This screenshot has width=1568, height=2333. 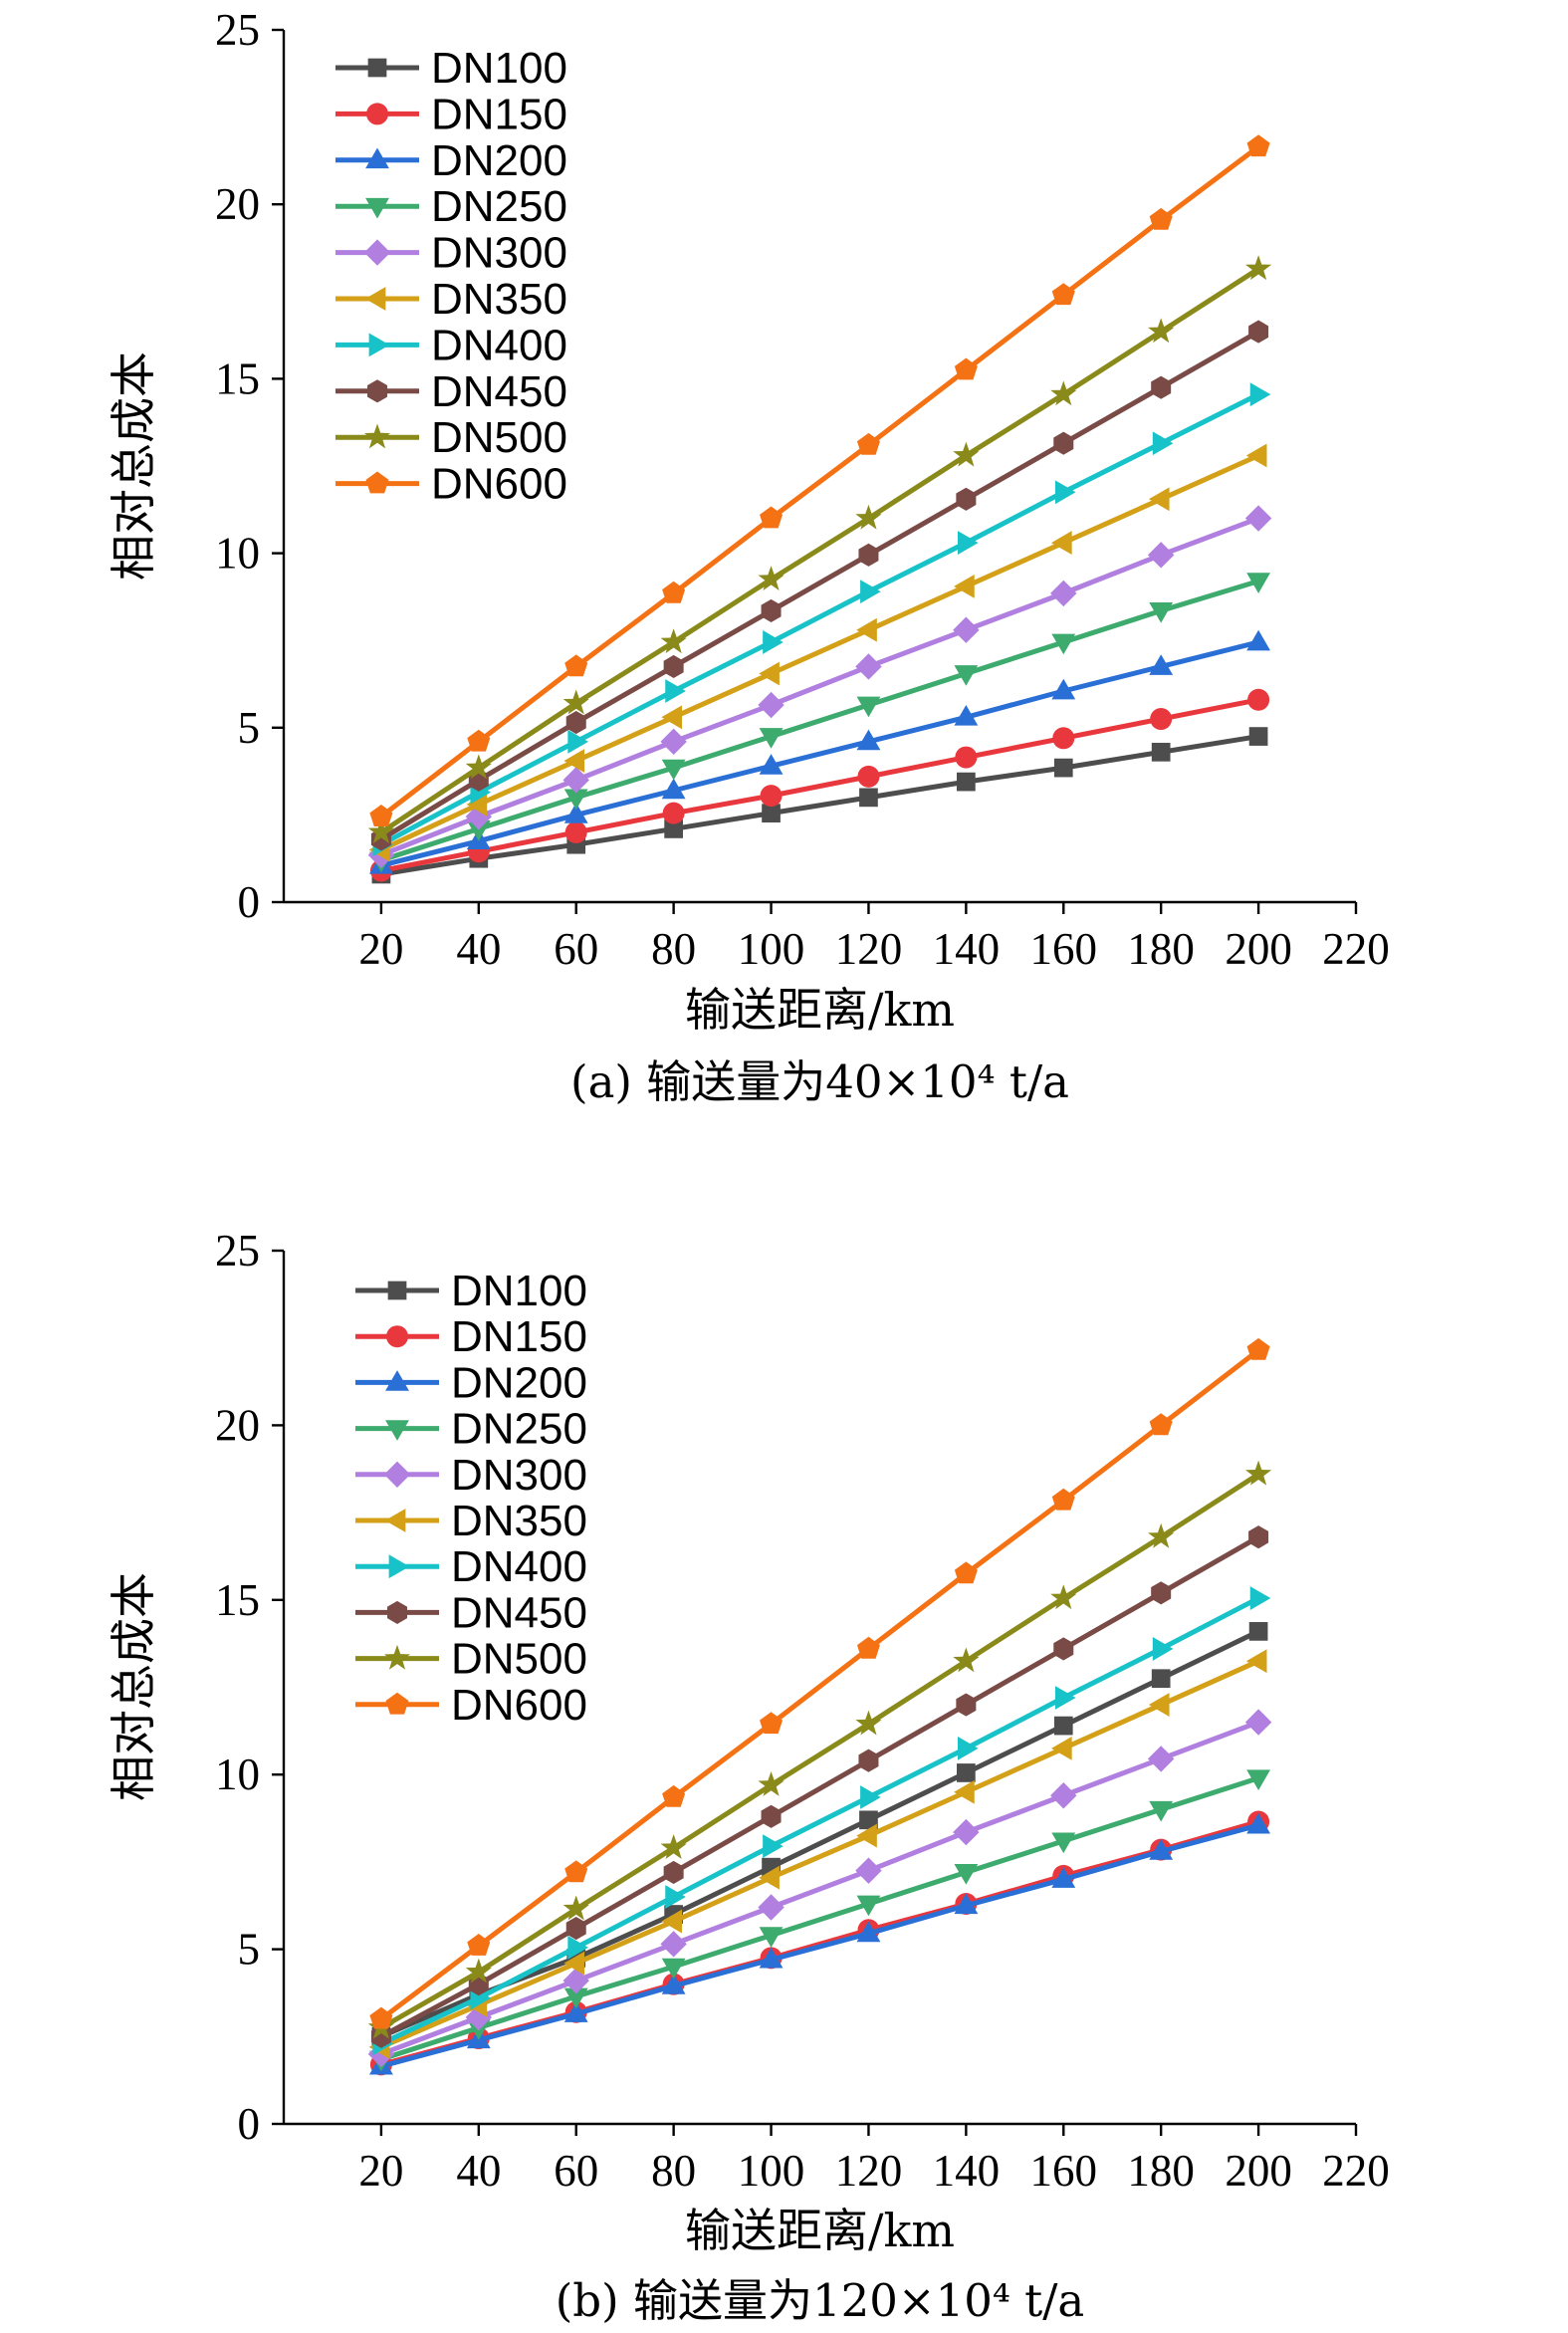 What do you see at coordinates (499, 253) in the screenshot?
I see `legend-label: DN300` at bounding box center [499, 253].